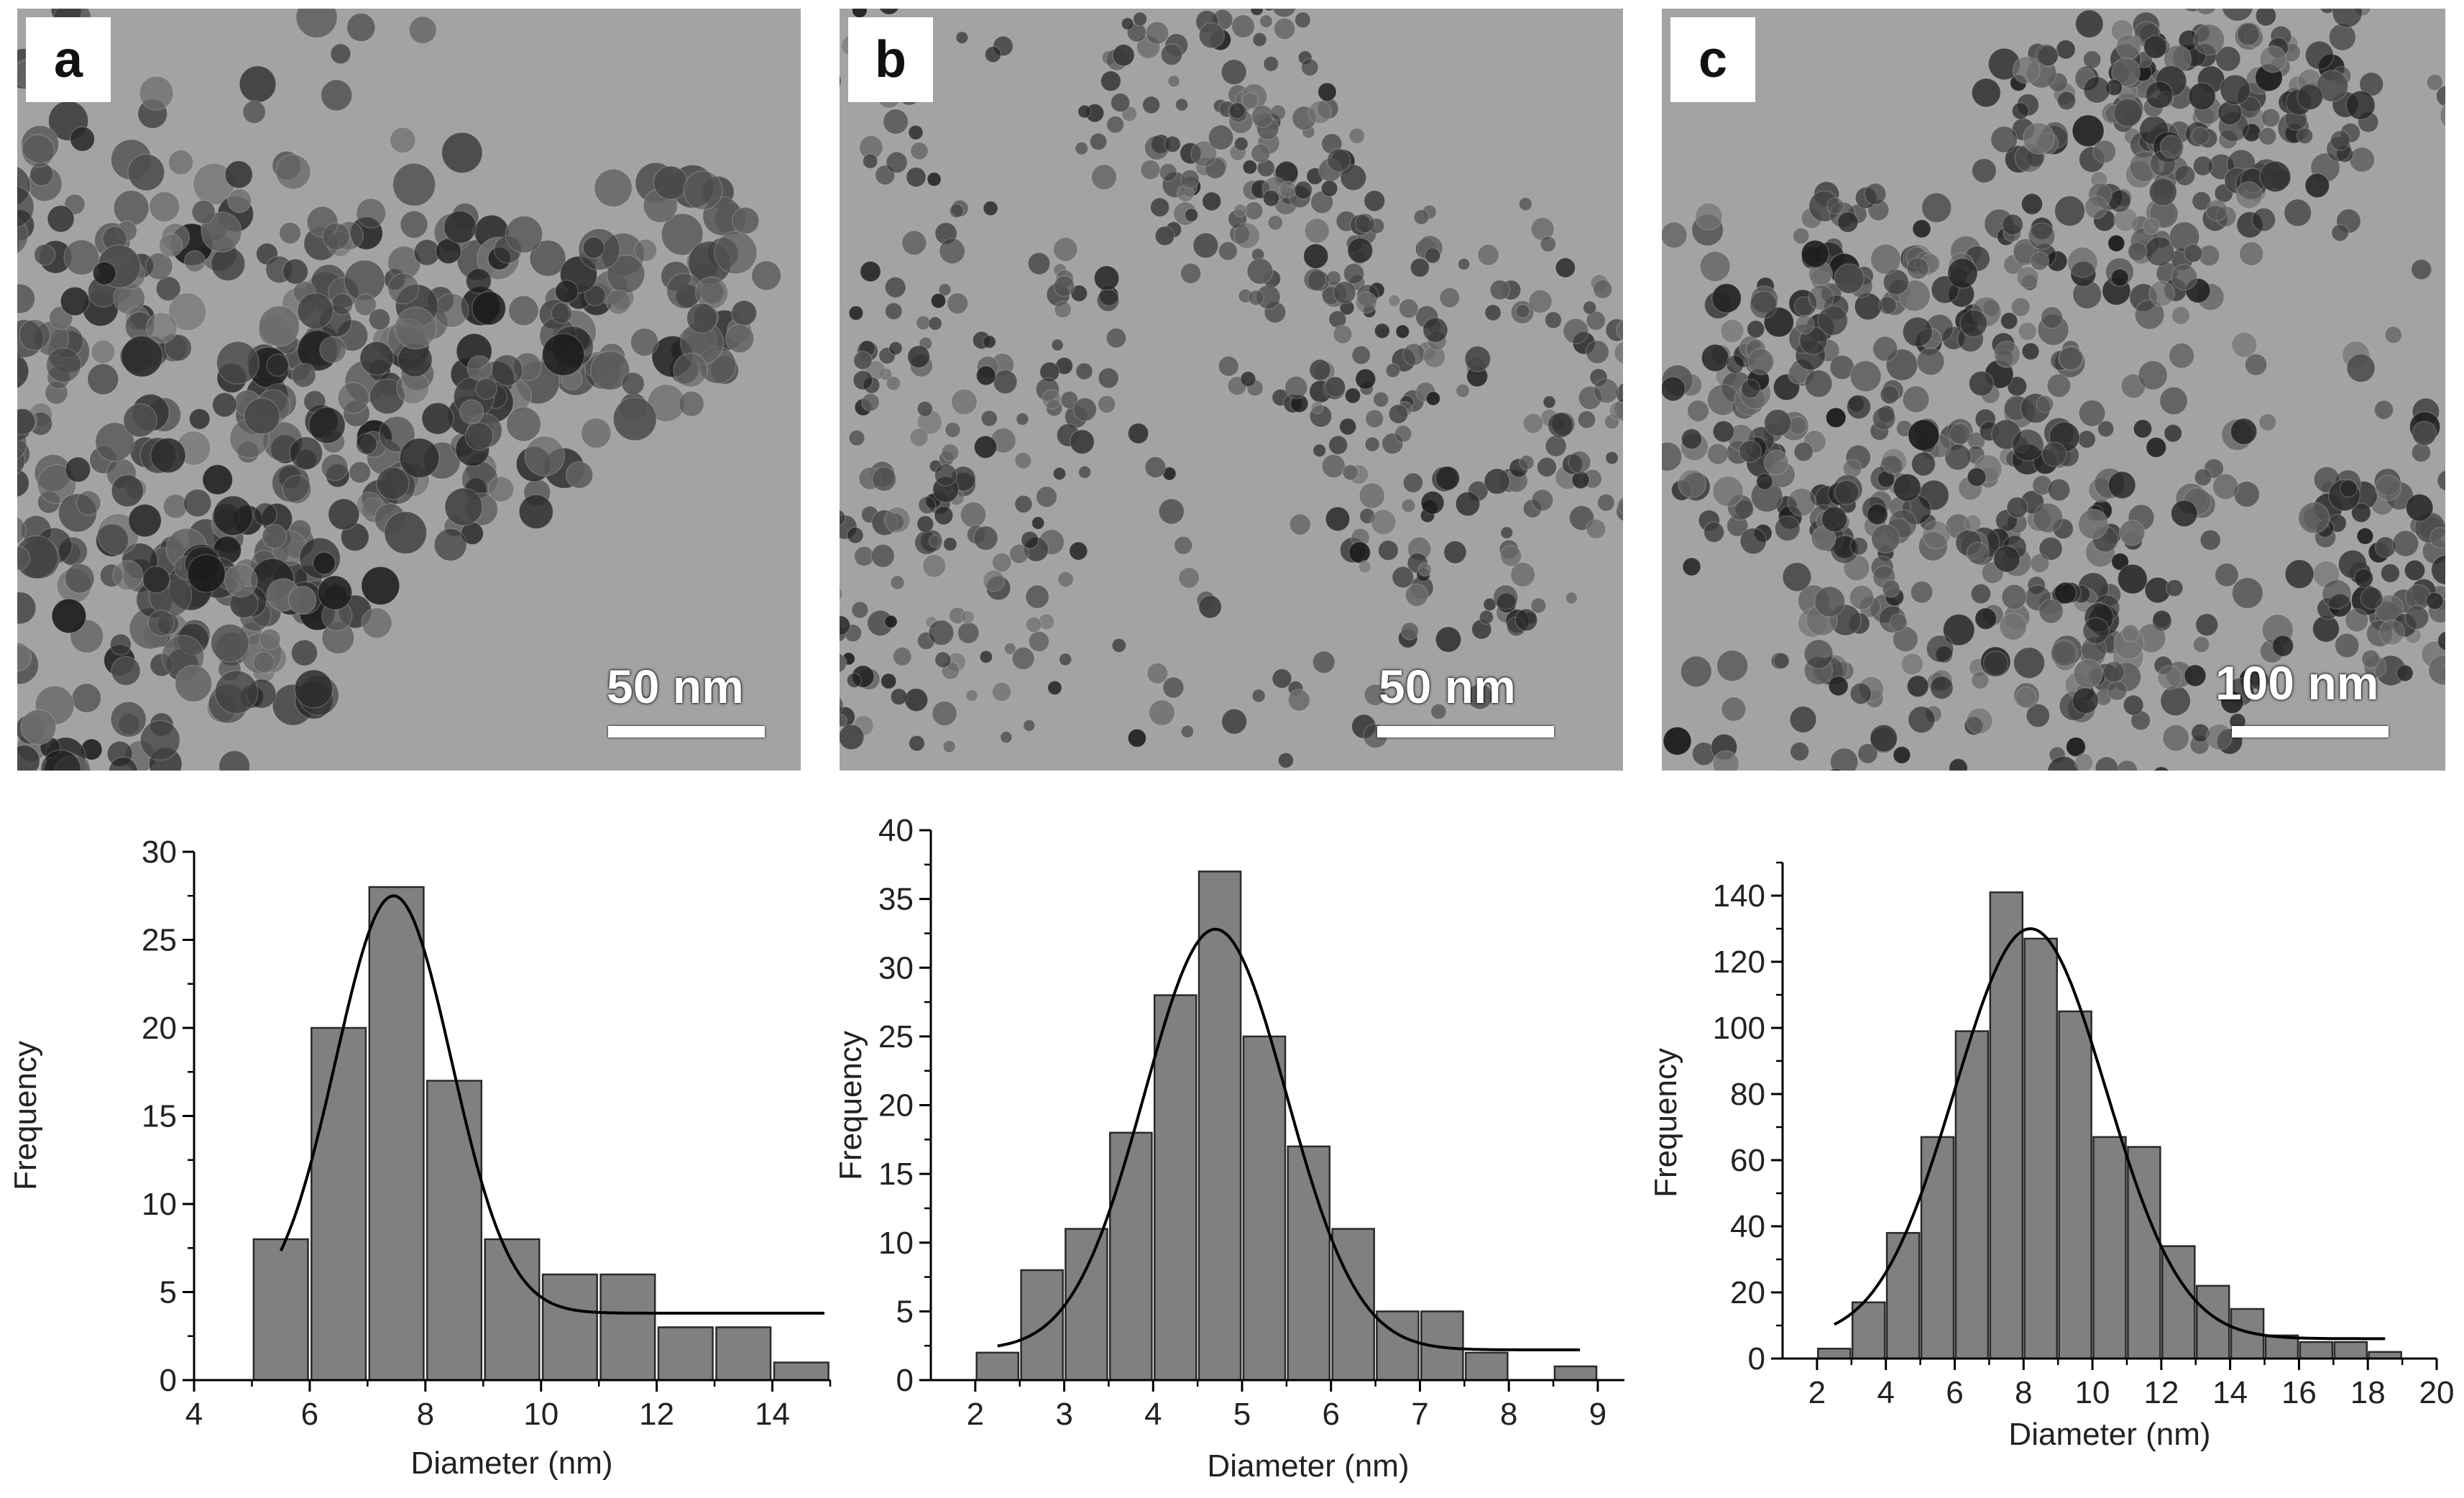 Image resolution: width=2464 pixels, height=1498 pixels. I want to click on histogram-b-xtick-label-0: 2, so click(975, 1414).